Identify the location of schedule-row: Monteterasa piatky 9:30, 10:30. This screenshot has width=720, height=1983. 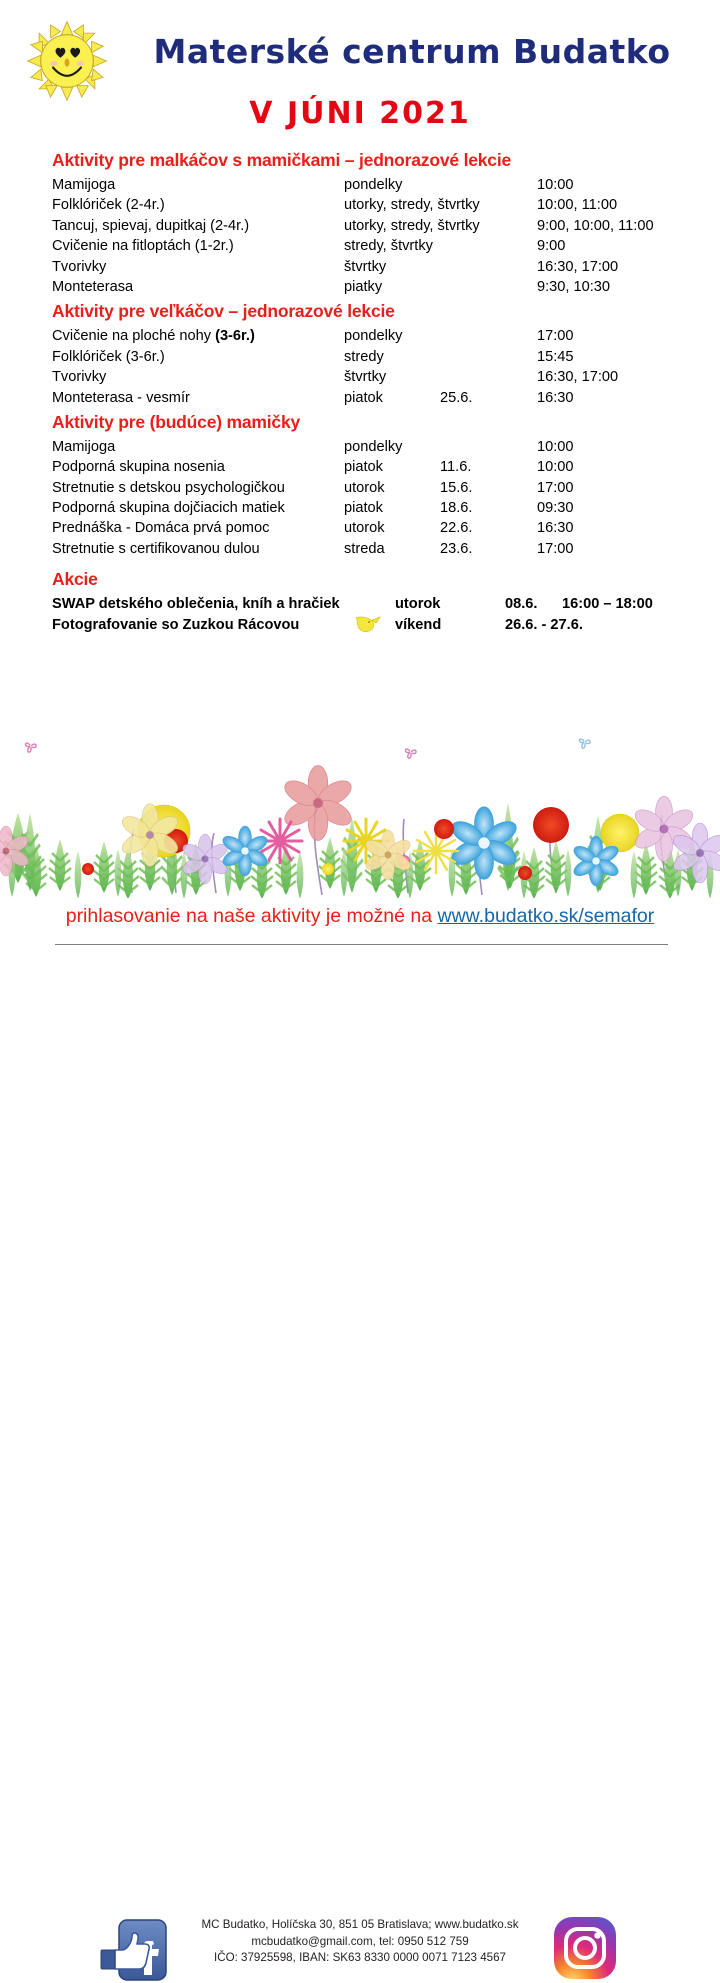
(360, 287).